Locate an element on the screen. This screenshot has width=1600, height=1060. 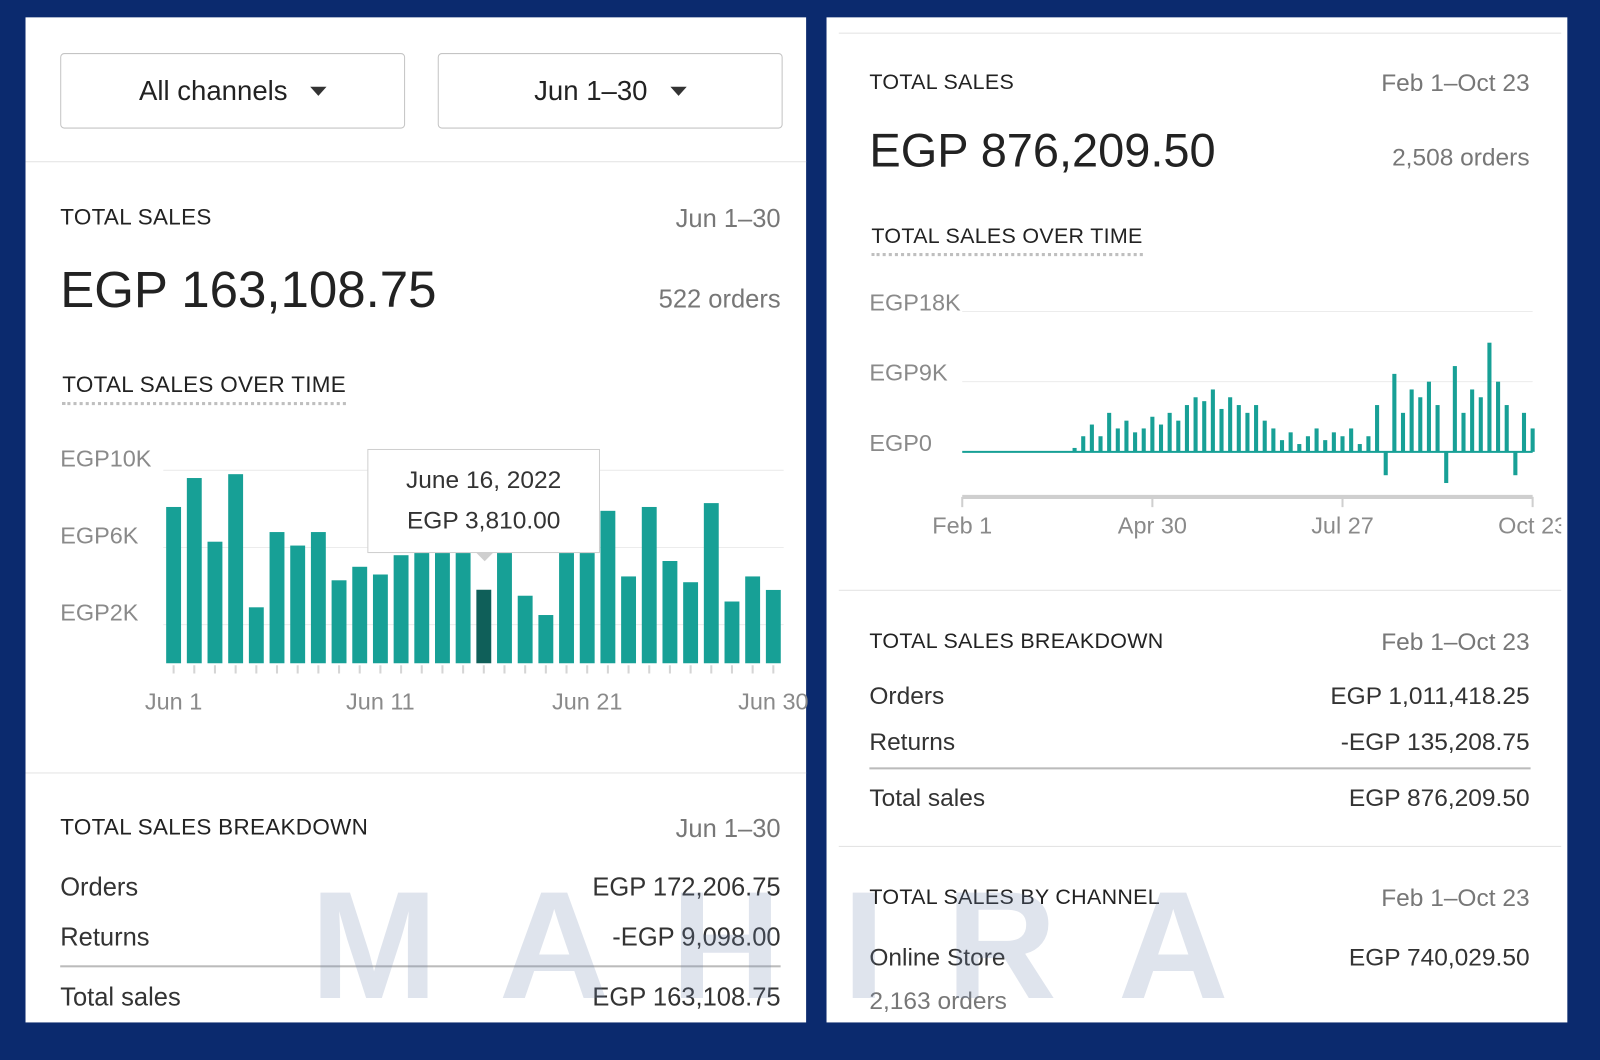
row-value: EGP 172,206.75 is located at coordinates (686, 887).